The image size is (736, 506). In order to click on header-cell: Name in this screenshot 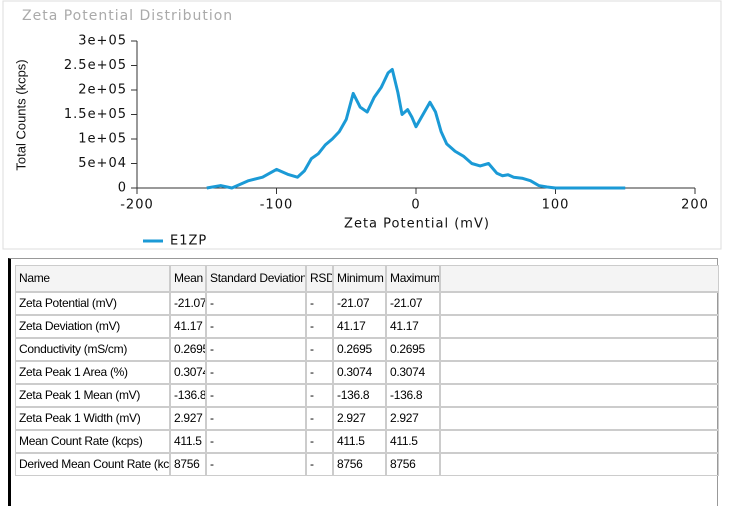, I will do `click(92, 278)`.